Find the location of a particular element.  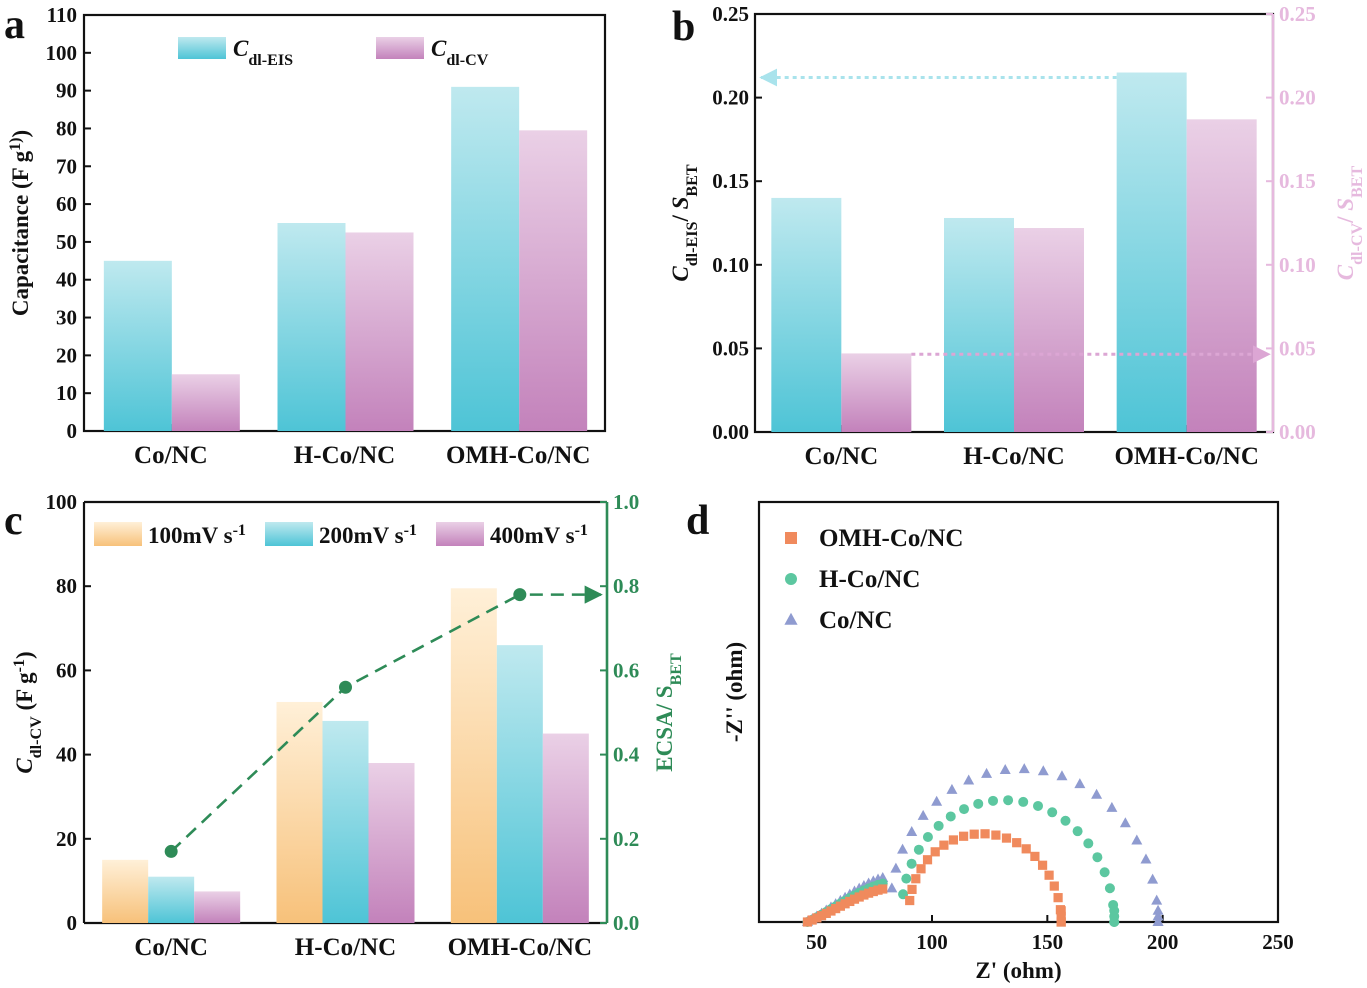

panel-a-ytick-label: 60 is located at coordinates (66, 204).